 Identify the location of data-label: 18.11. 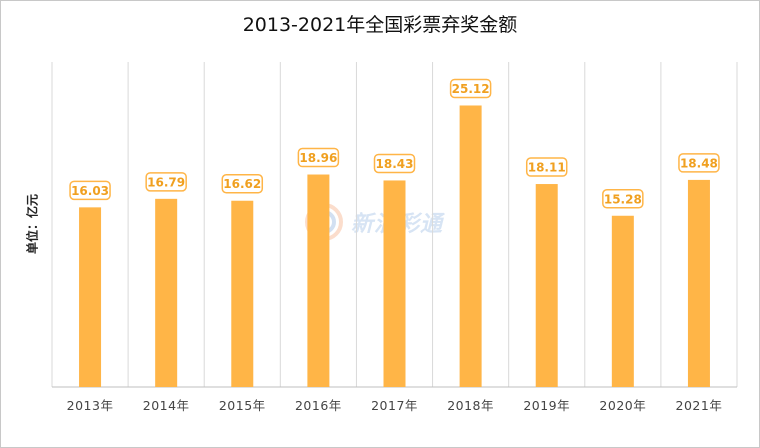
(547, 168).